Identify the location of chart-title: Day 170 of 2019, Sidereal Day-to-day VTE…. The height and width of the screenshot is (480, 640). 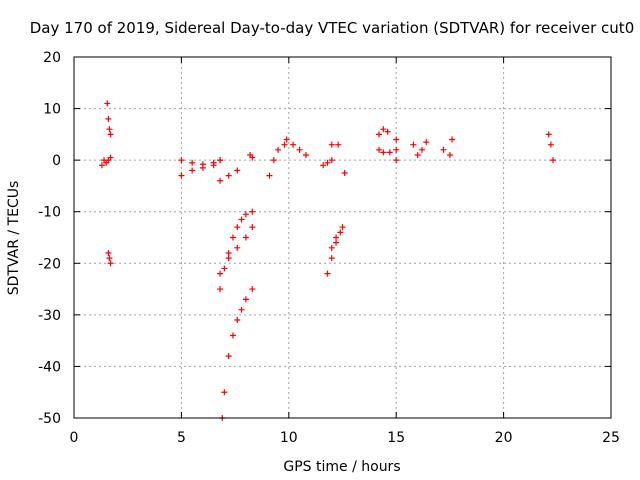
(332, 28).